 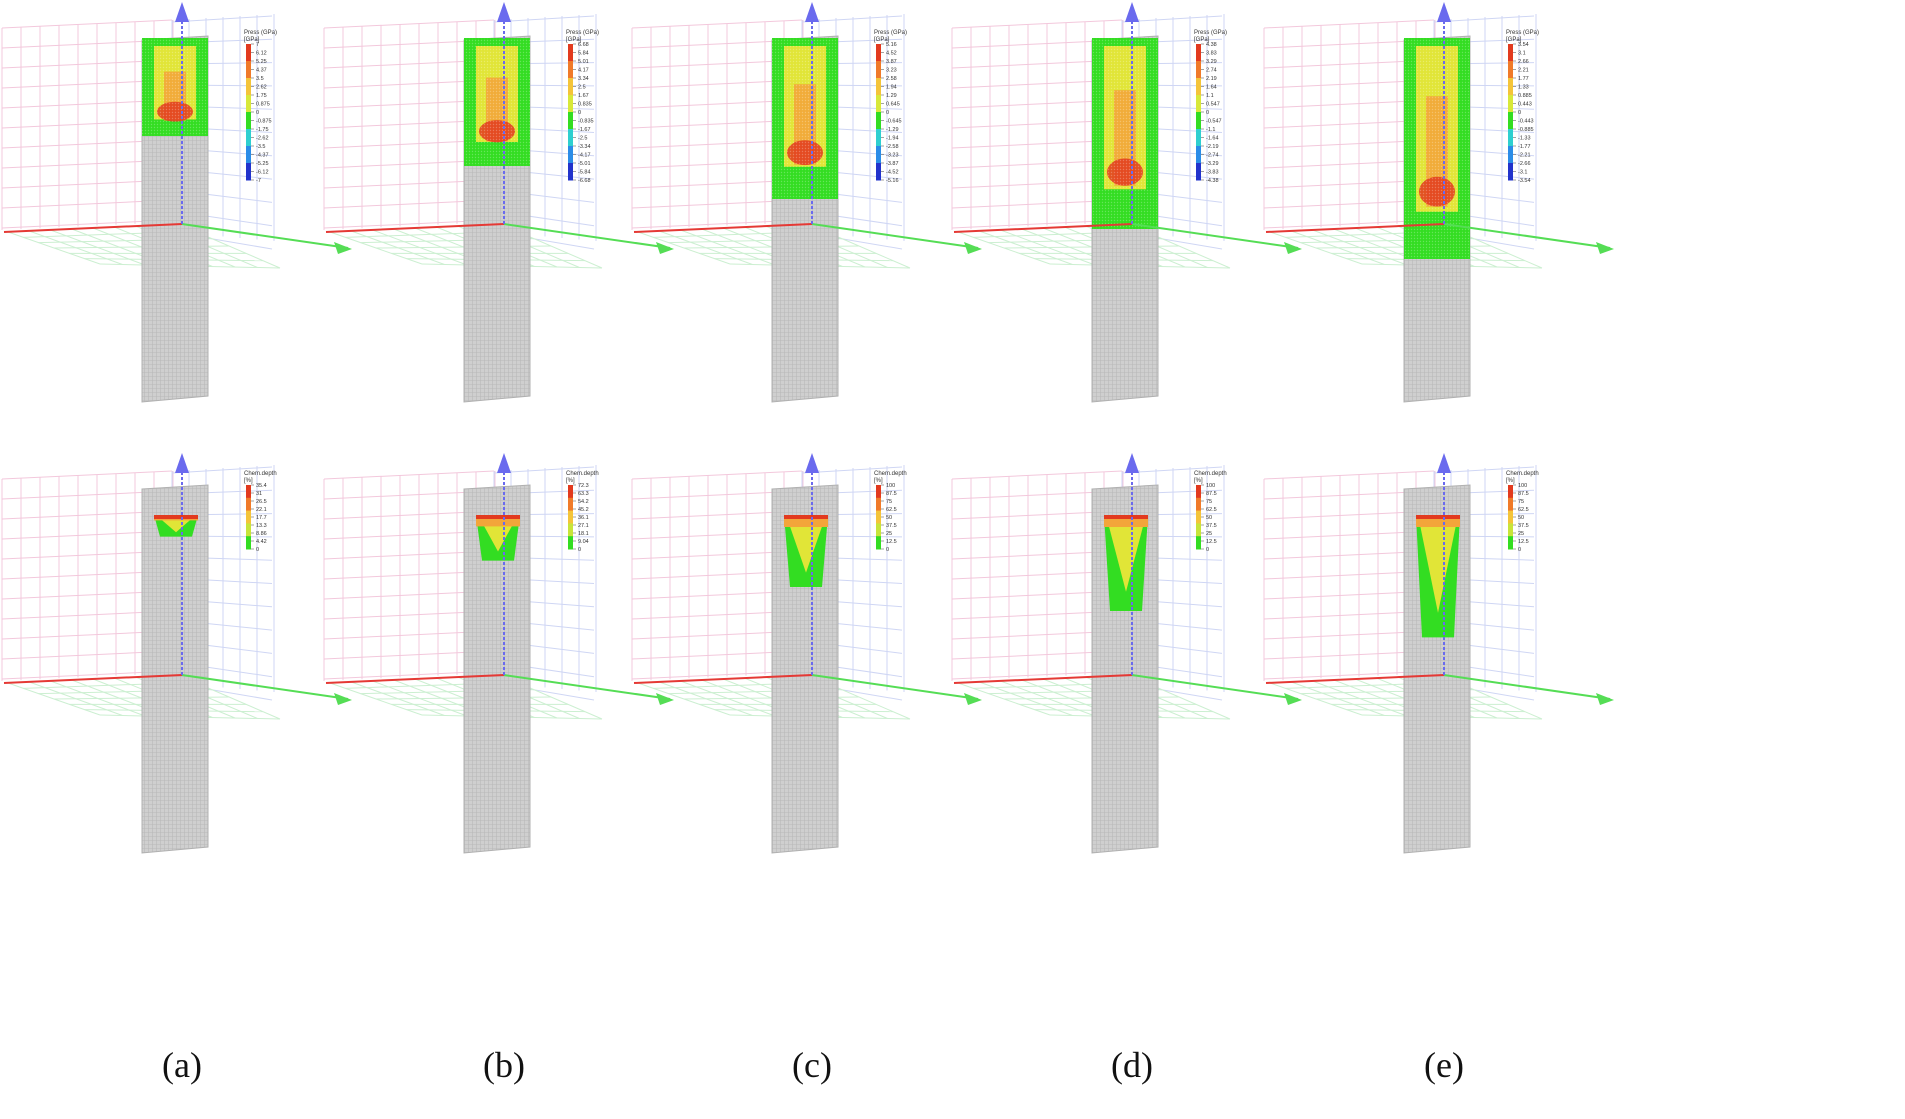 What do you see at coordinates (263, 105) in the screenshot?
I see `legend-tick-label: 0.875` at bounding box center [263, 105].